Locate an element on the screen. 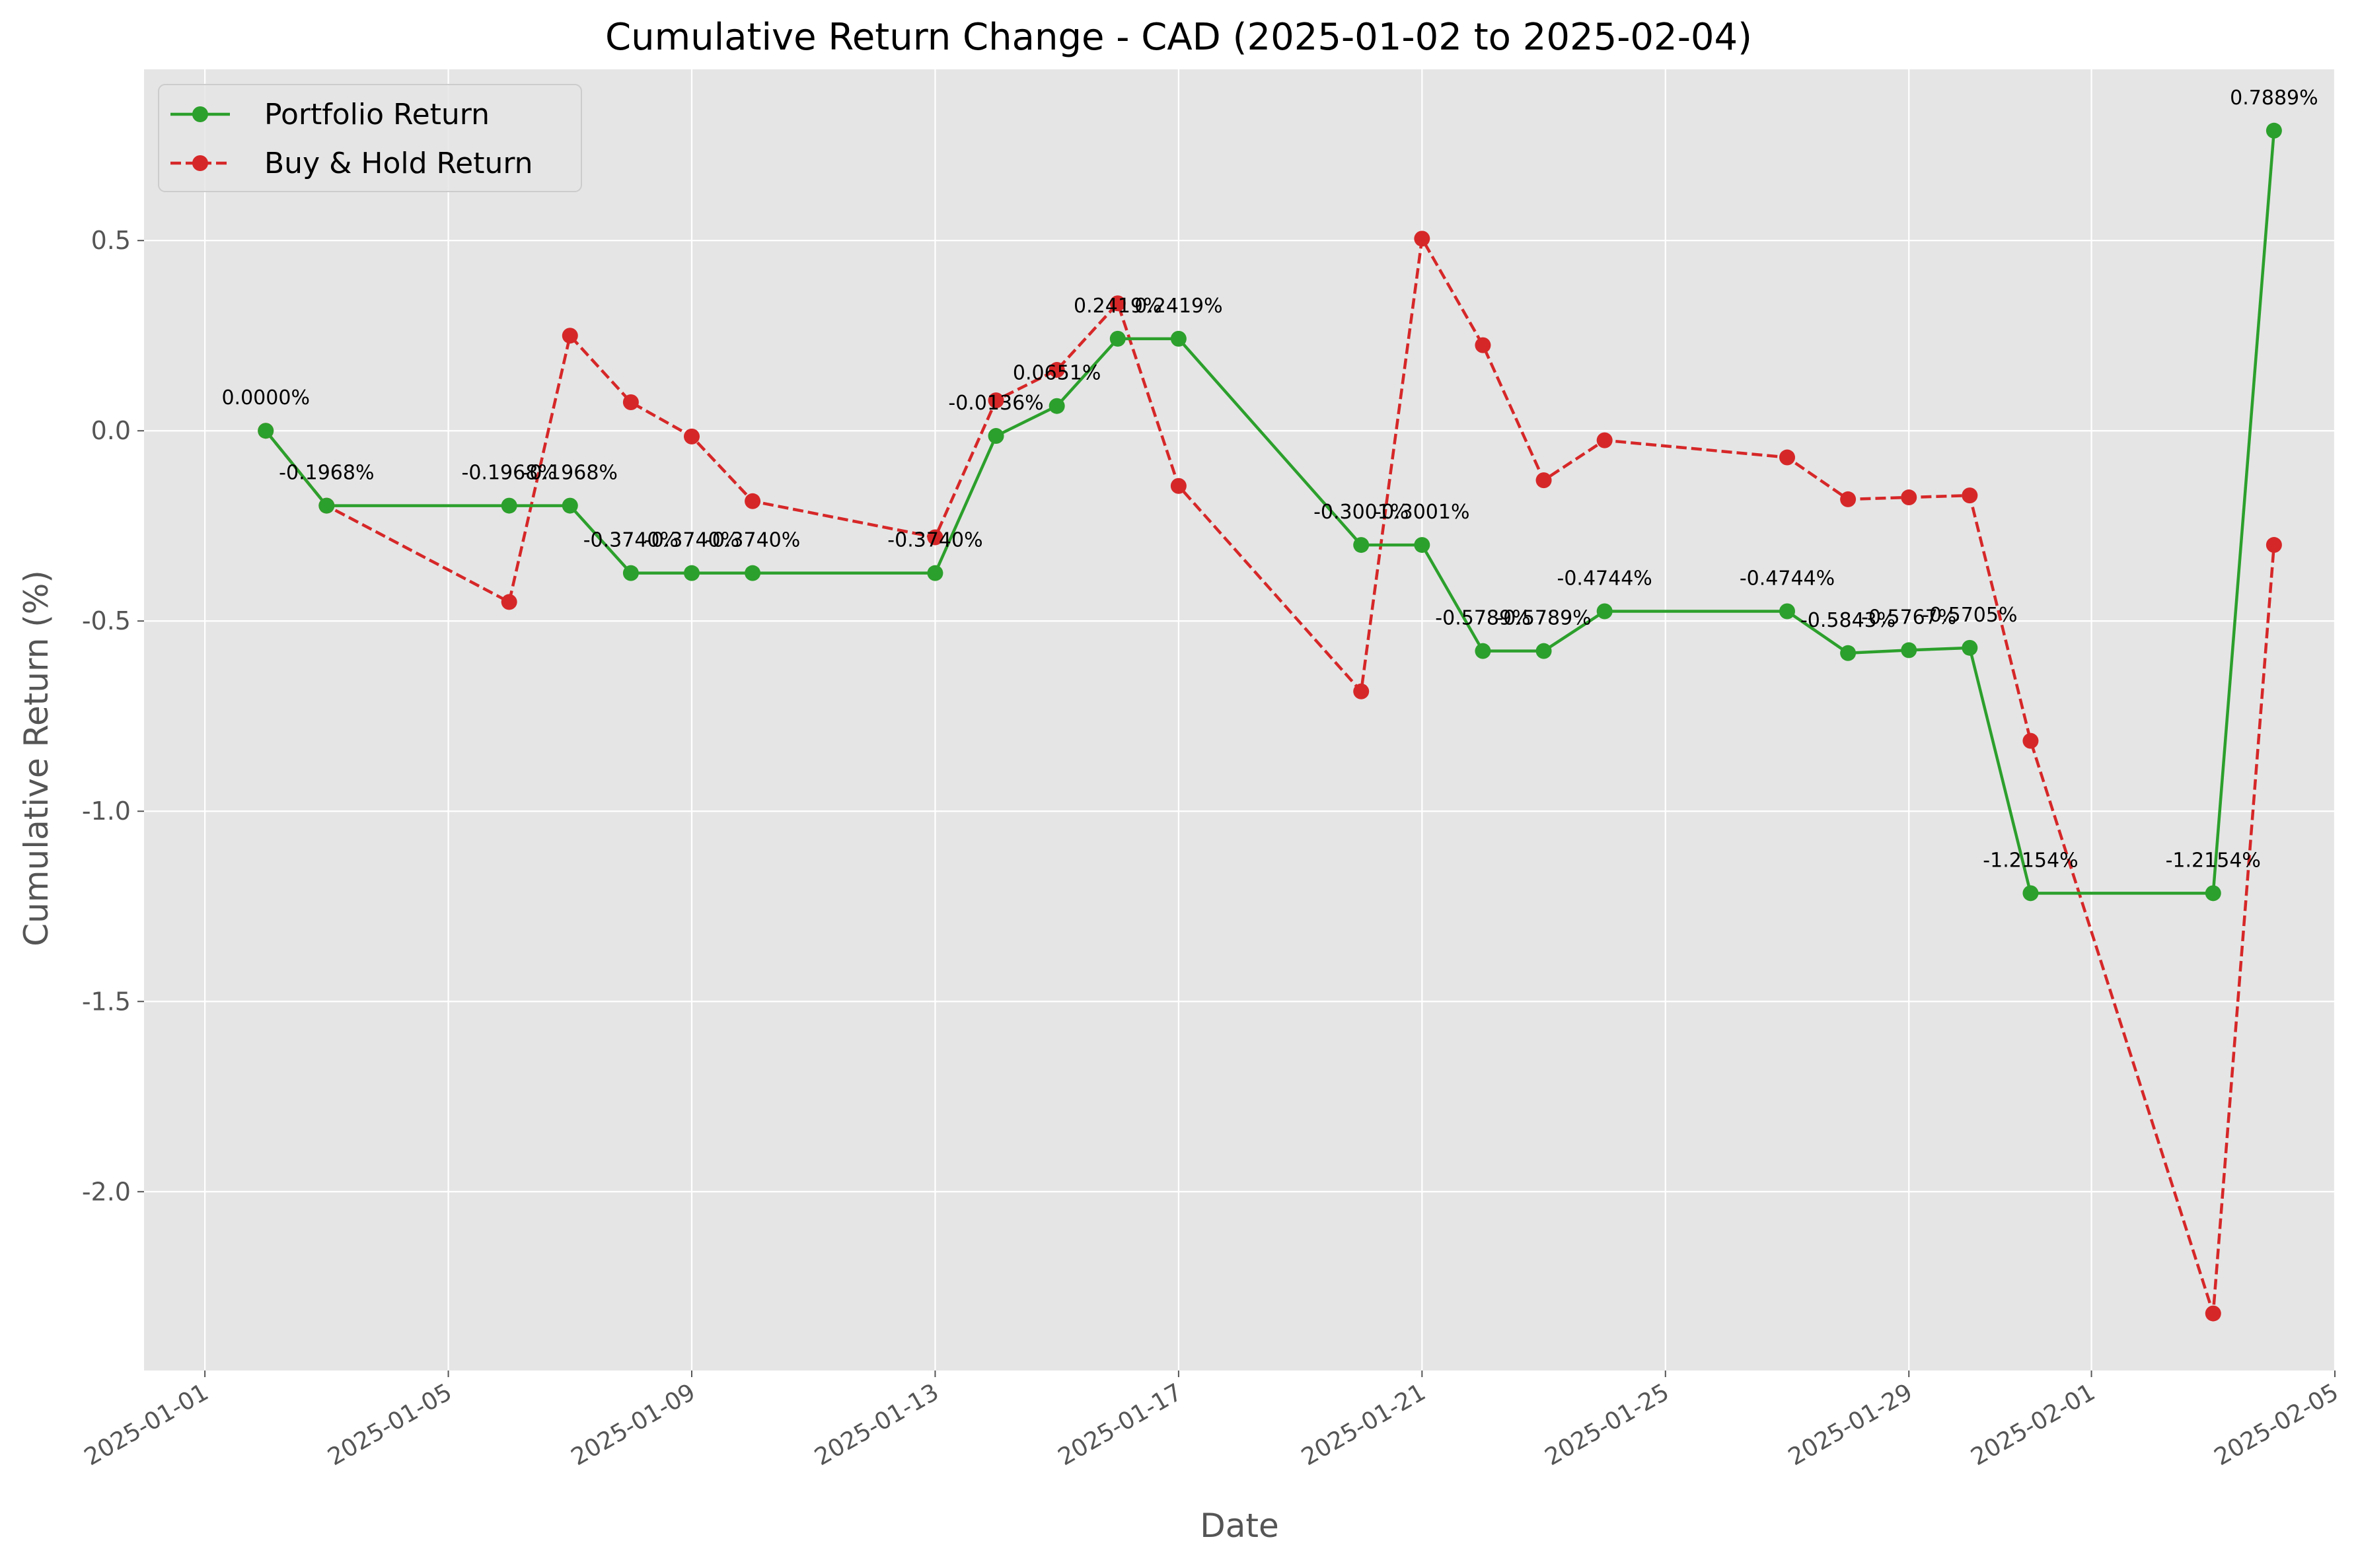 The height and width of the screenshot is (1568, 2358). y-tick-label: -1.5 is located at coordinates (106, 1001).